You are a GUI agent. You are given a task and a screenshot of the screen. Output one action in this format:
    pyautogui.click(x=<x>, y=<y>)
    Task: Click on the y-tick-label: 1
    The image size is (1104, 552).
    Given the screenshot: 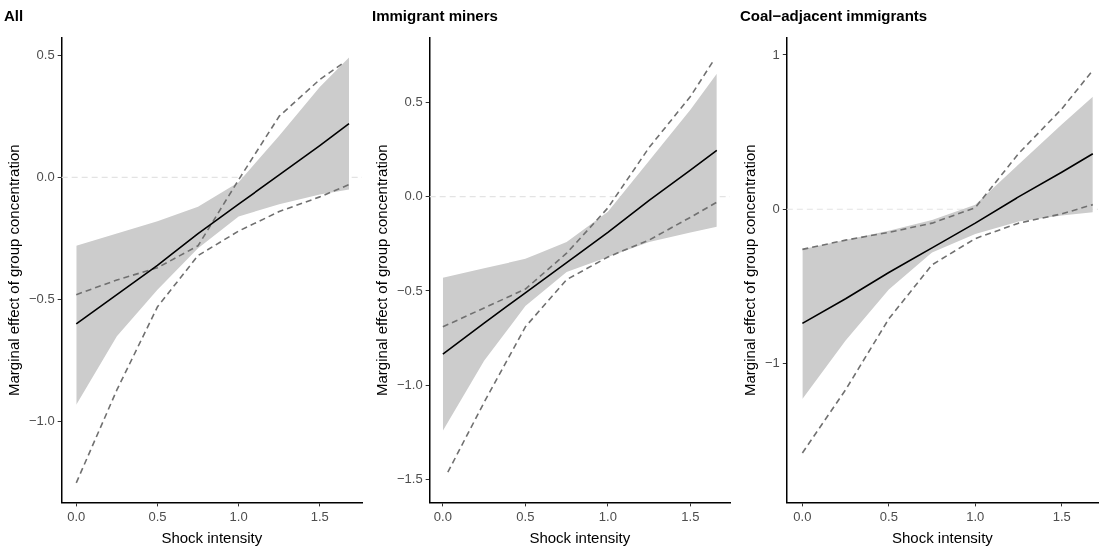 What is the action you would take?
    pyautogui.click(x=776, y=54)
    